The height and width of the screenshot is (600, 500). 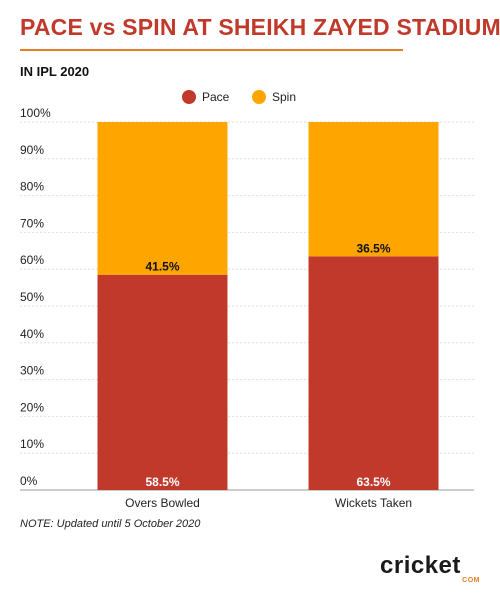 I want to click on chart-subtitle: IN IPL 2020, so click(x=55, y=71).